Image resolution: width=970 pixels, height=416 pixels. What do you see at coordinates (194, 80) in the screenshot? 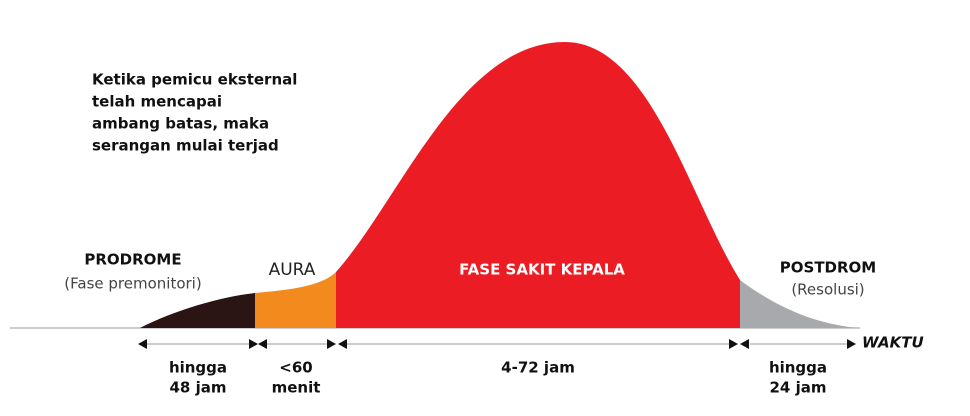
I see `annotation-line: Ketika pemicu eksternal` at bounding box center [194, 80].